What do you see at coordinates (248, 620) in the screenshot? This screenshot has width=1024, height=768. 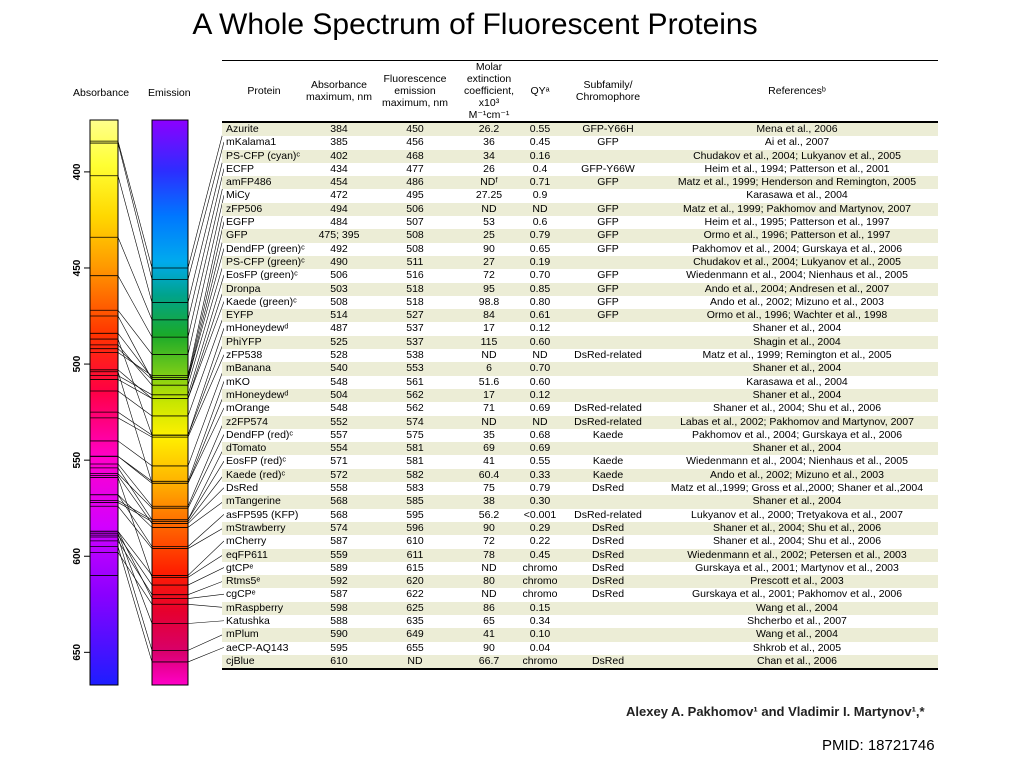 I see `table-cell: Katushka` at bounding box center [248, 620].